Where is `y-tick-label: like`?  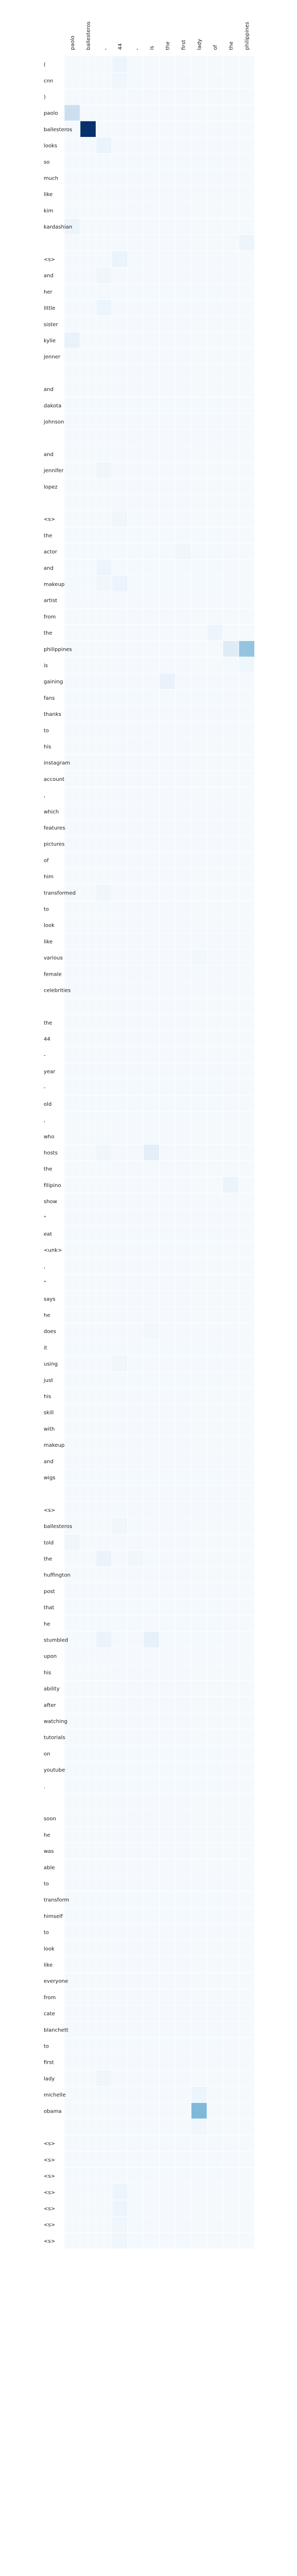 y-tick-label: like is located at coordinates (49, 942).